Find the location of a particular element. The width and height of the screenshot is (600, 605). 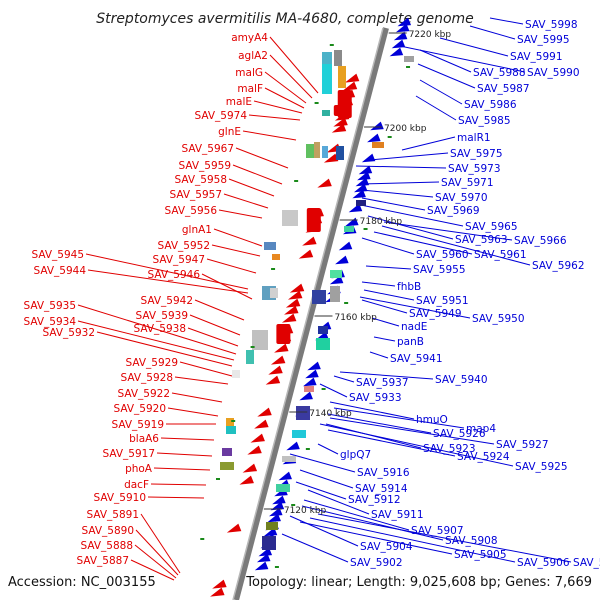

reverse-gene-label: nadE is located at coordinates (414, 327).